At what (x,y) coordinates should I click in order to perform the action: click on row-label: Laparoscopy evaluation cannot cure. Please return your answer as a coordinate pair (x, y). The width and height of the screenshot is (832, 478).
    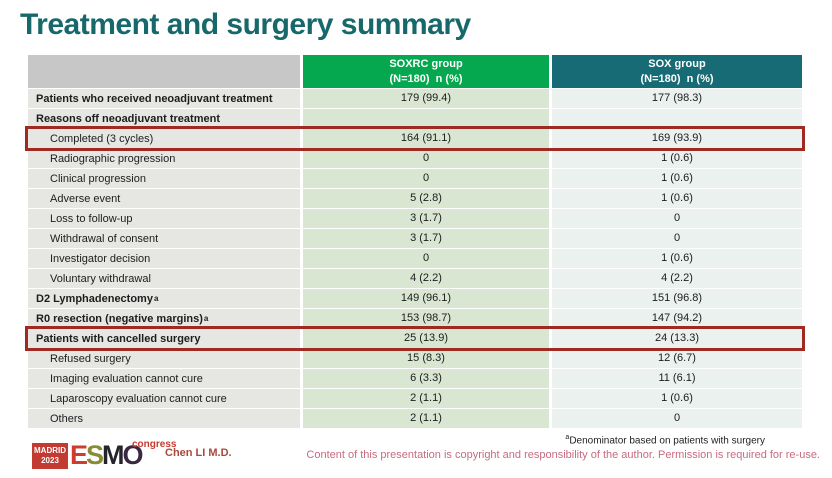
    Looking at the image, I should click on (164, 398).